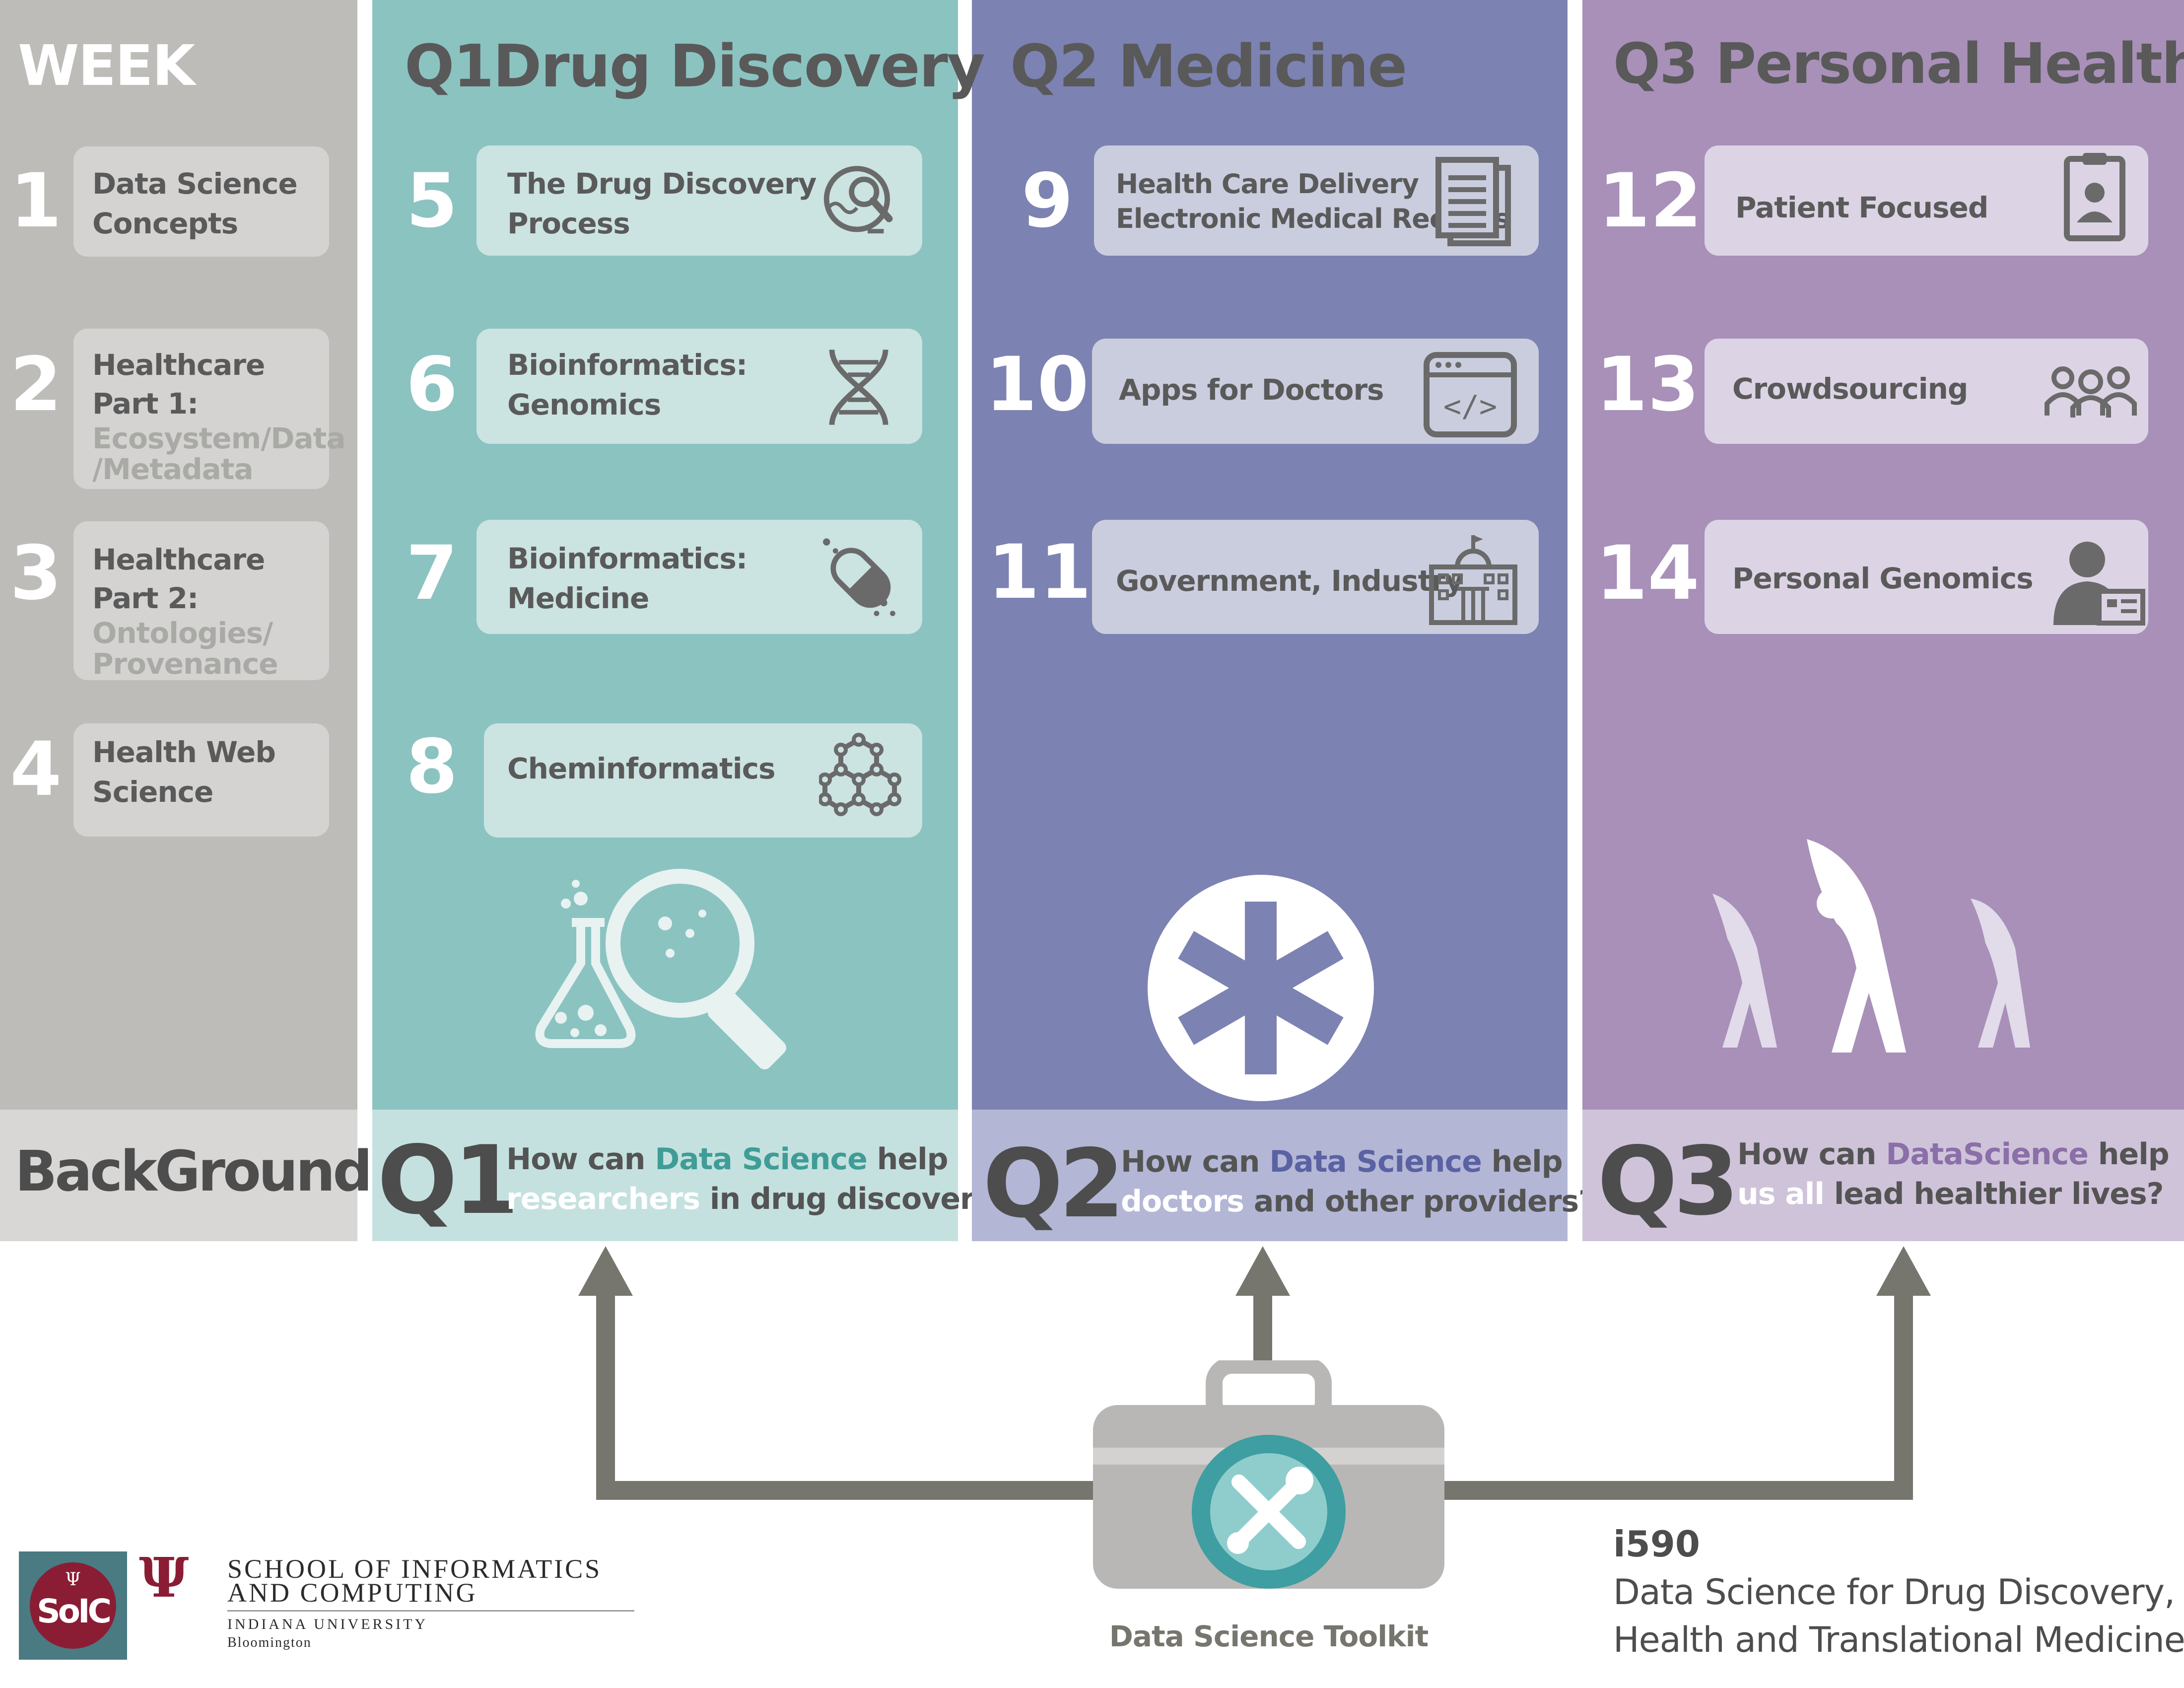 The height and width of the screenshot is (1688, 2184). I want to click on week-card-label: Patient Focused, so click(1861, 207).